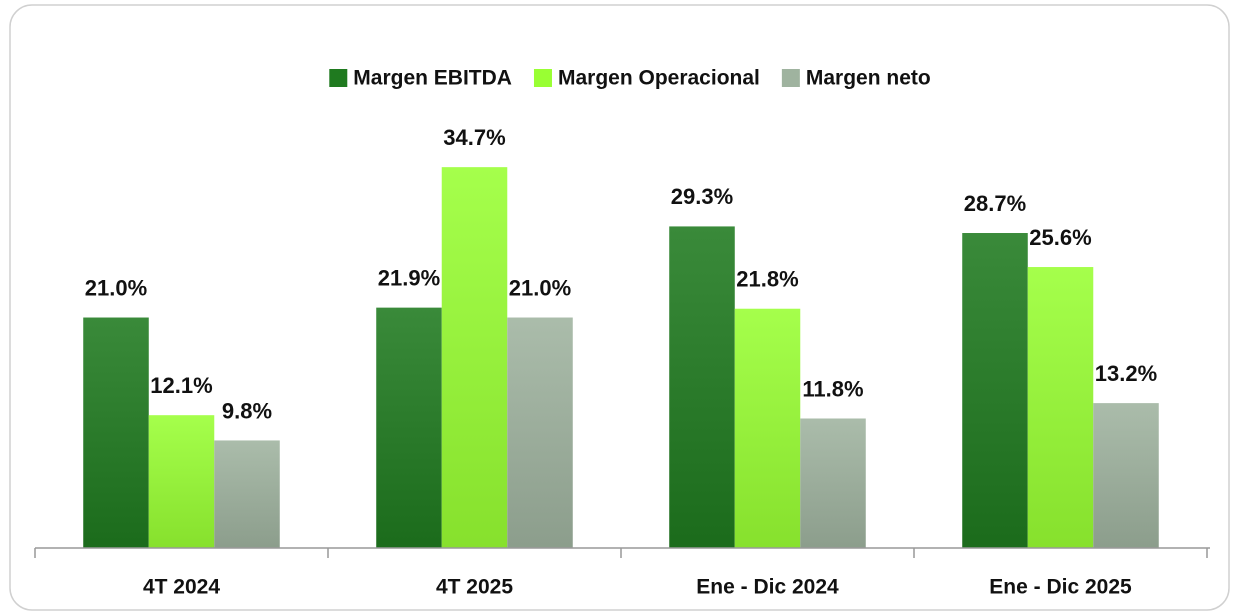 The image size is (1237, 616). Describe the element at coordinates (181, 385) in the screenshot. I see `value-label: 12.1%` at that location.